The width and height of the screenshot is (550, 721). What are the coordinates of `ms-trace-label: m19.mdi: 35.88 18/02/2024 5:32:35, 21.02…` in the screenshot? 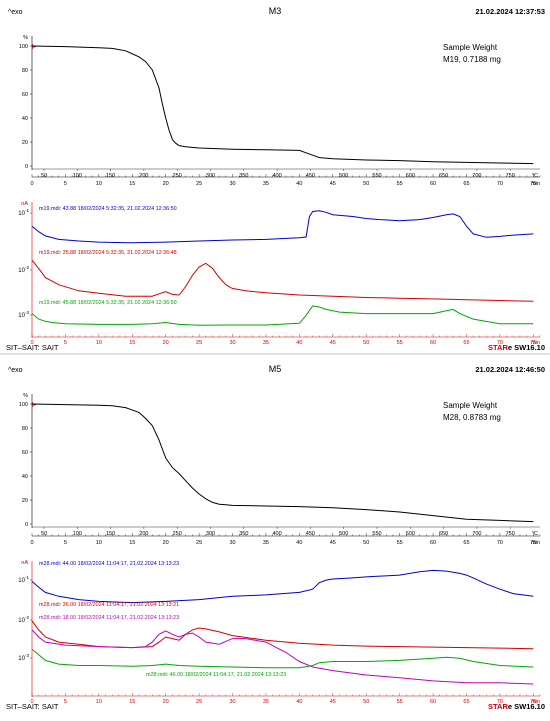 It's located at (108, 253).